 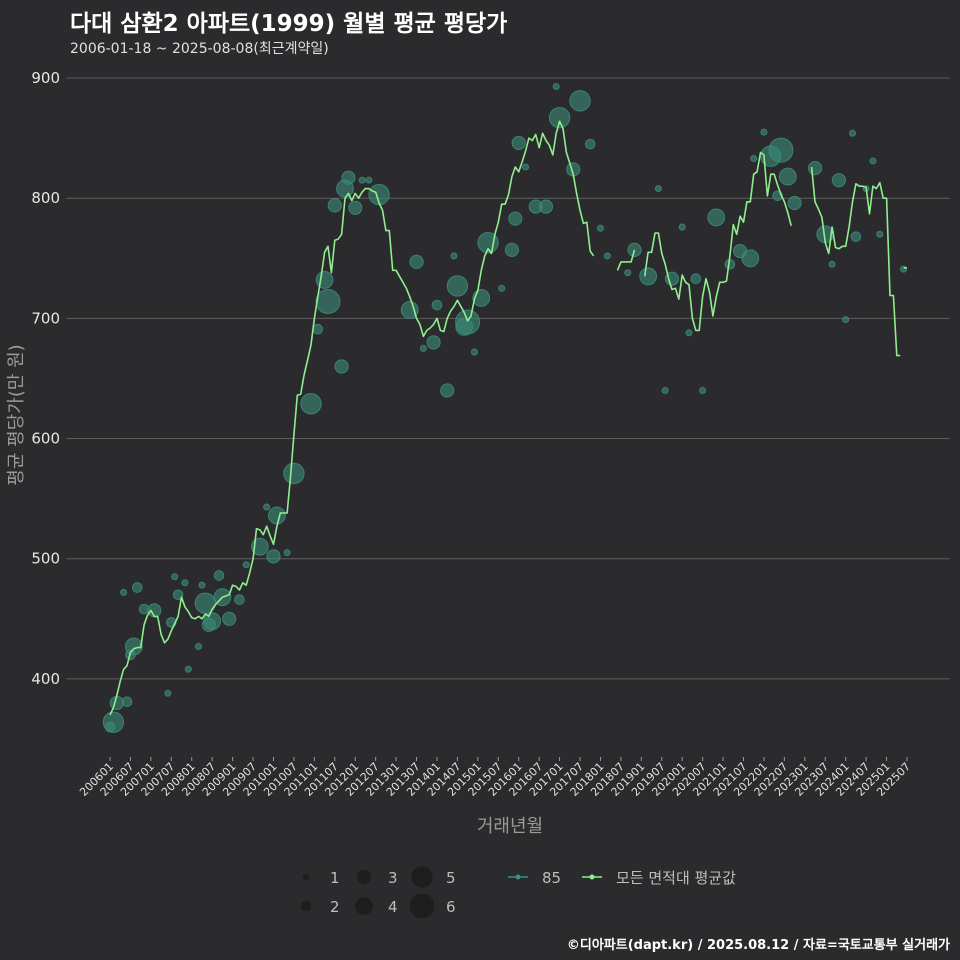 What do you see at coordinates (335, 878) in the screenshot?
I see `legend-size-label: 1` at bounding box center [335, 878].